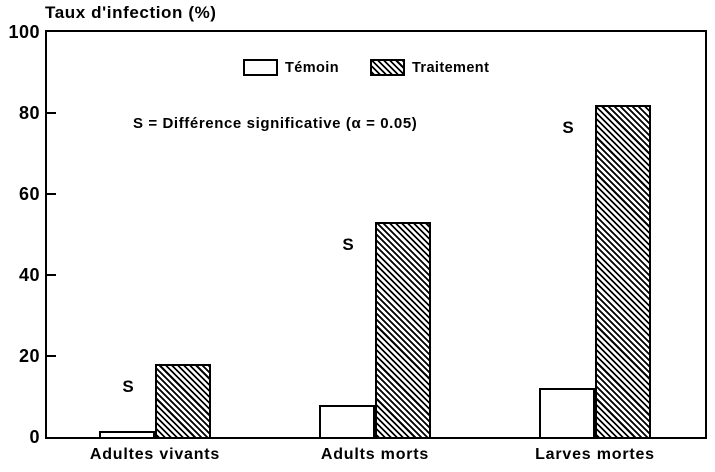  What do you see at coordinates (131, 12) in the screenshot?
I see `chart-title: Taux d'infection (%)` at bounding box center [131, 12].